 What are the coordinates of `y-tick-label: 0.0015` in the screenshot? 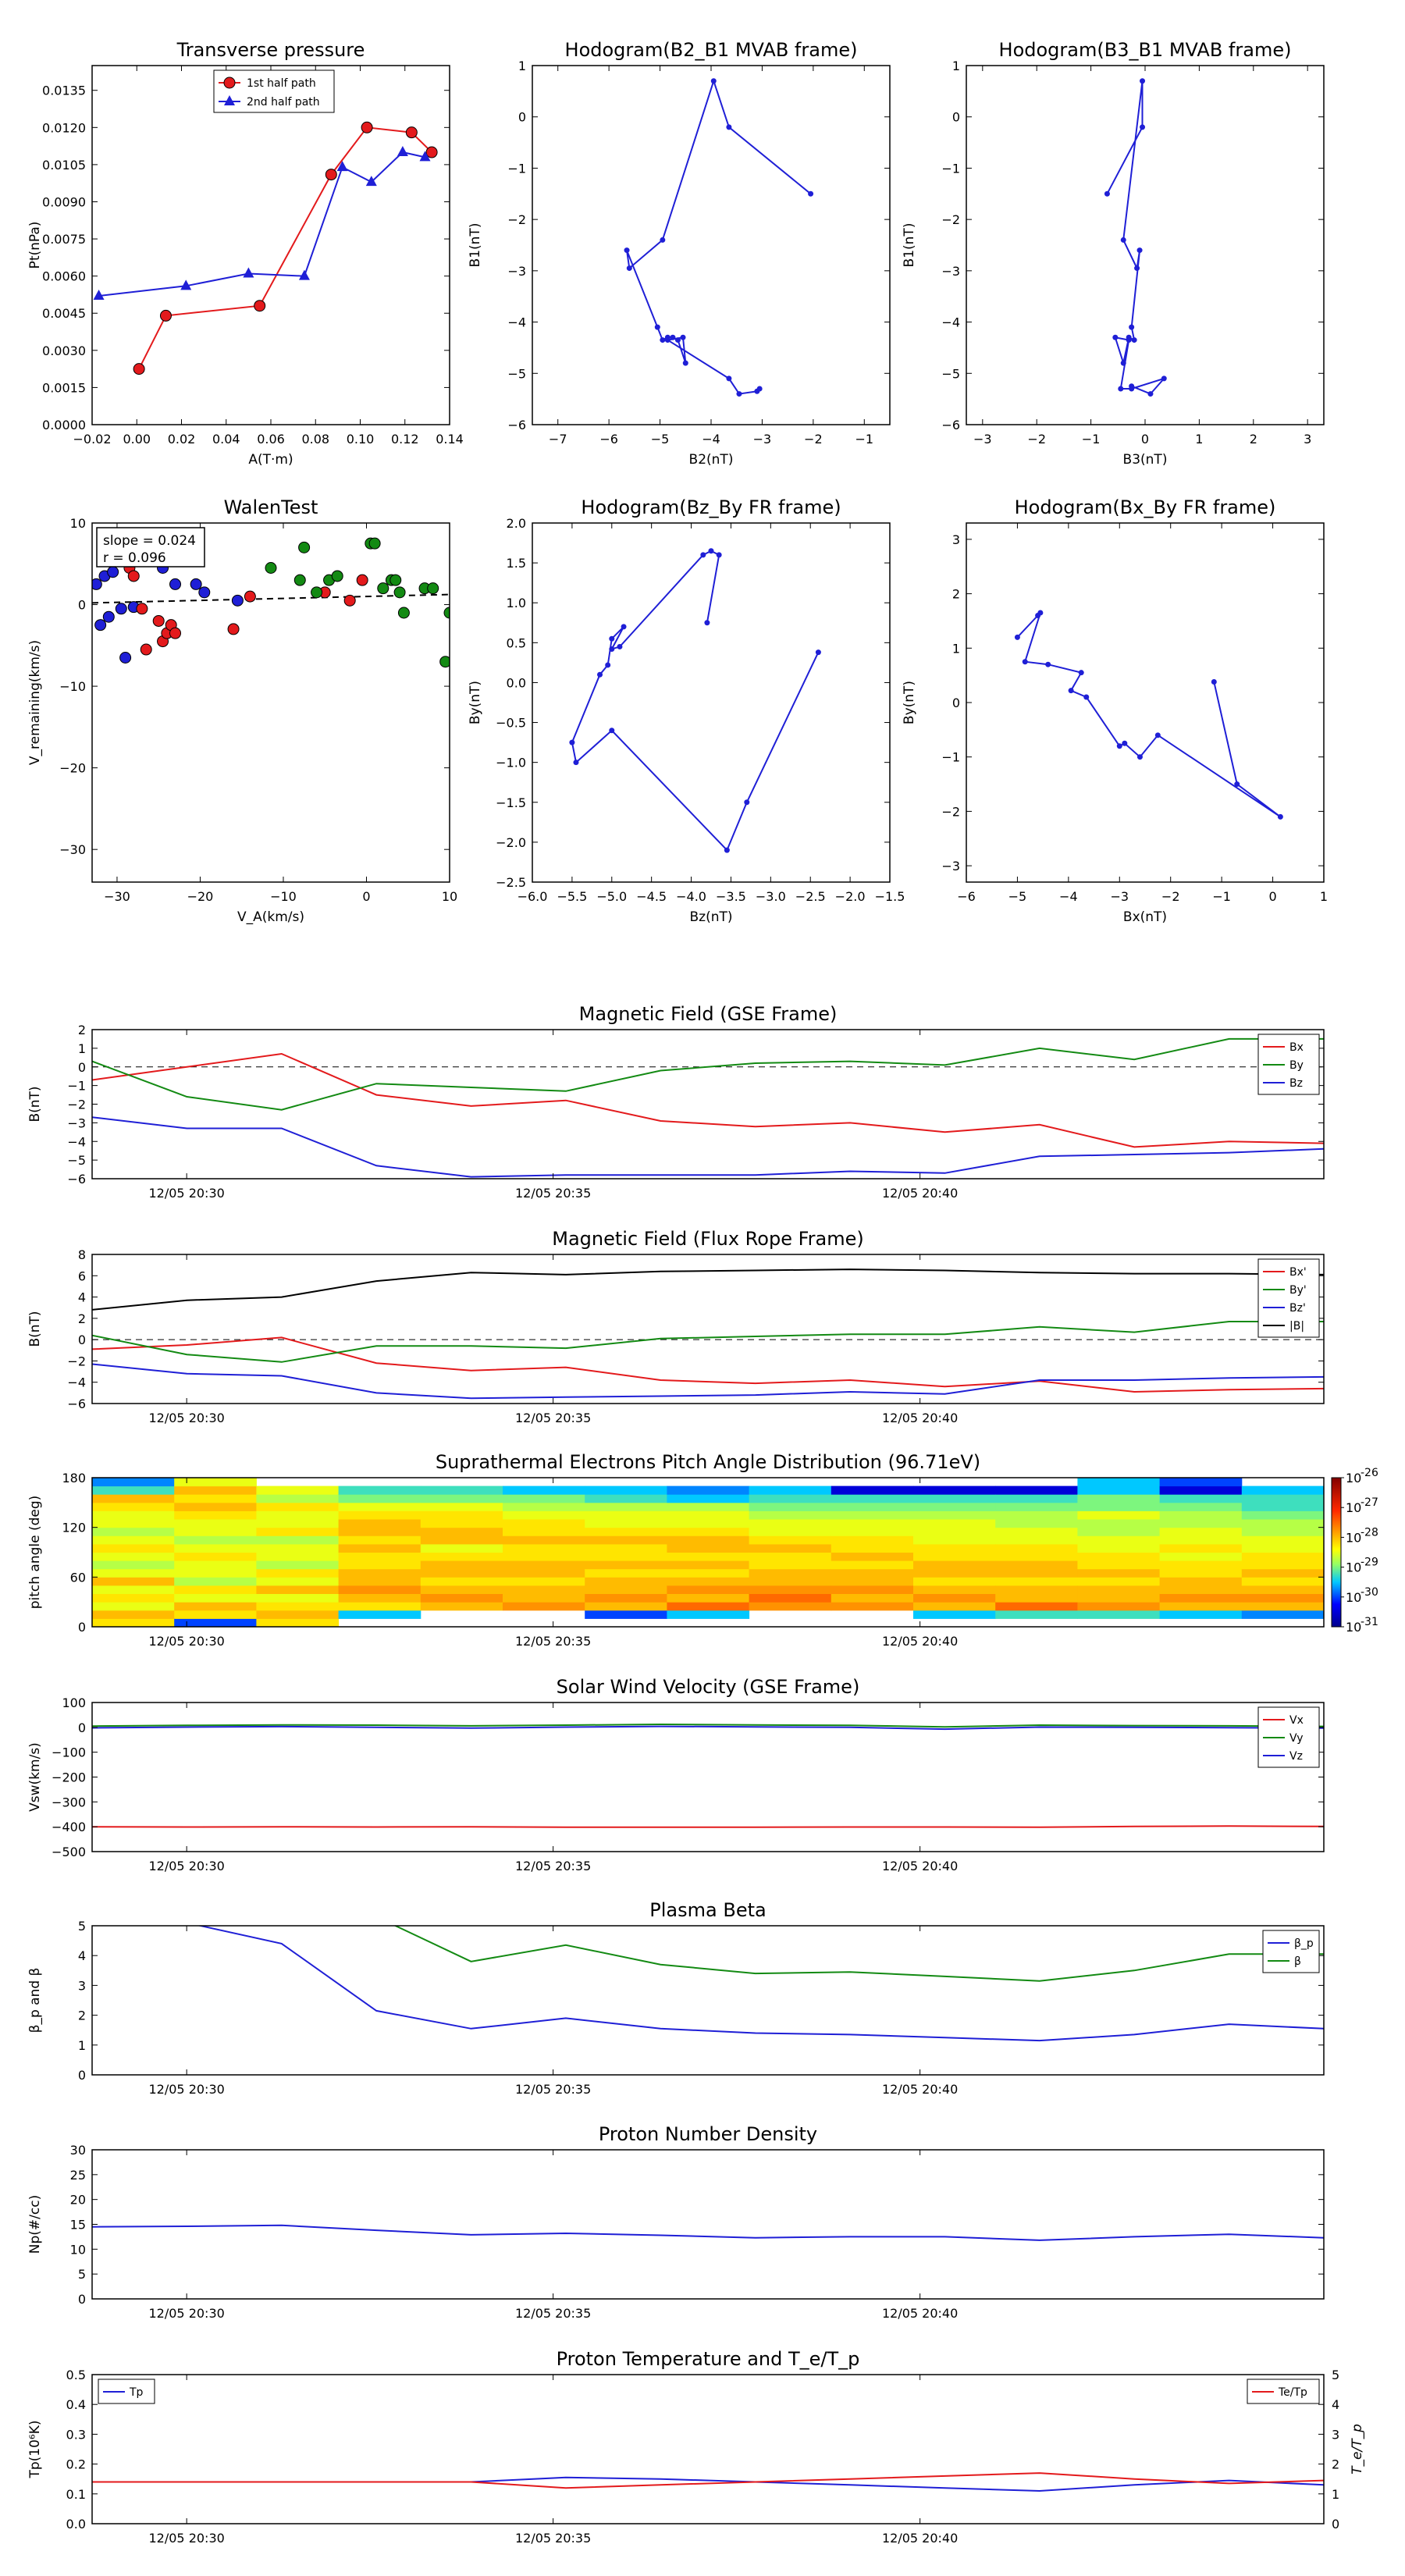 It's located at (64, 387).